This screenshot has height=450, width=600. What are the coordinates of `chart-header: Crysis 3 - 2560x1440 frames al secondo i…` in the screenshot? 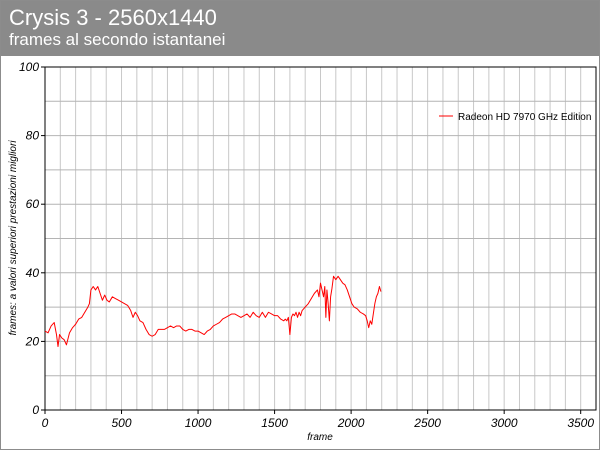 It's located at (300, 28).